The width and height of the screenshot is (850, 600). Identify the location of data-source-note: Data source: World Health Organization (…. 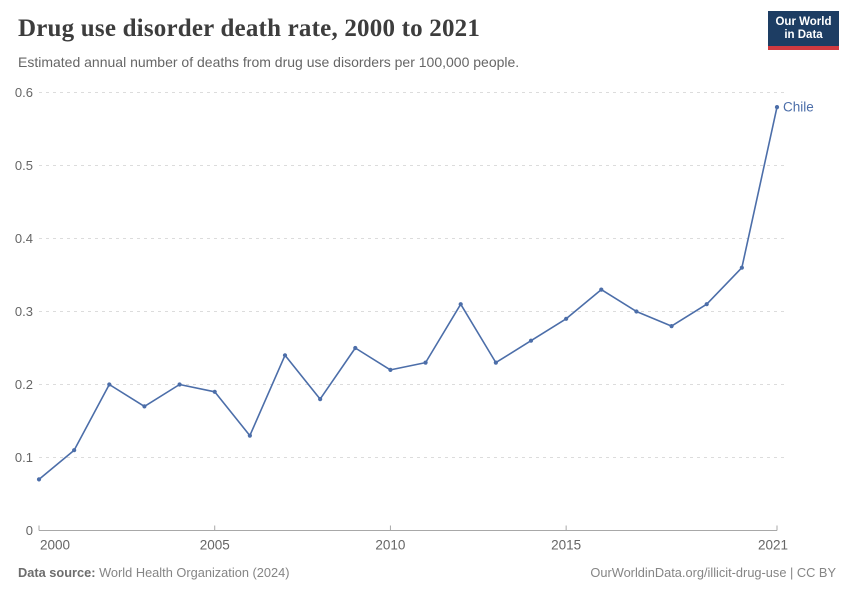
(153, 573).